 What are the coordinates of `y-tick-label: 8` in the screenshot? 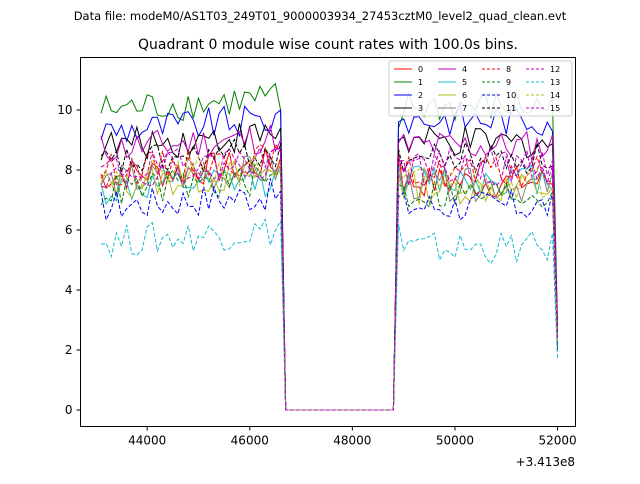 It's located at (69, 170).